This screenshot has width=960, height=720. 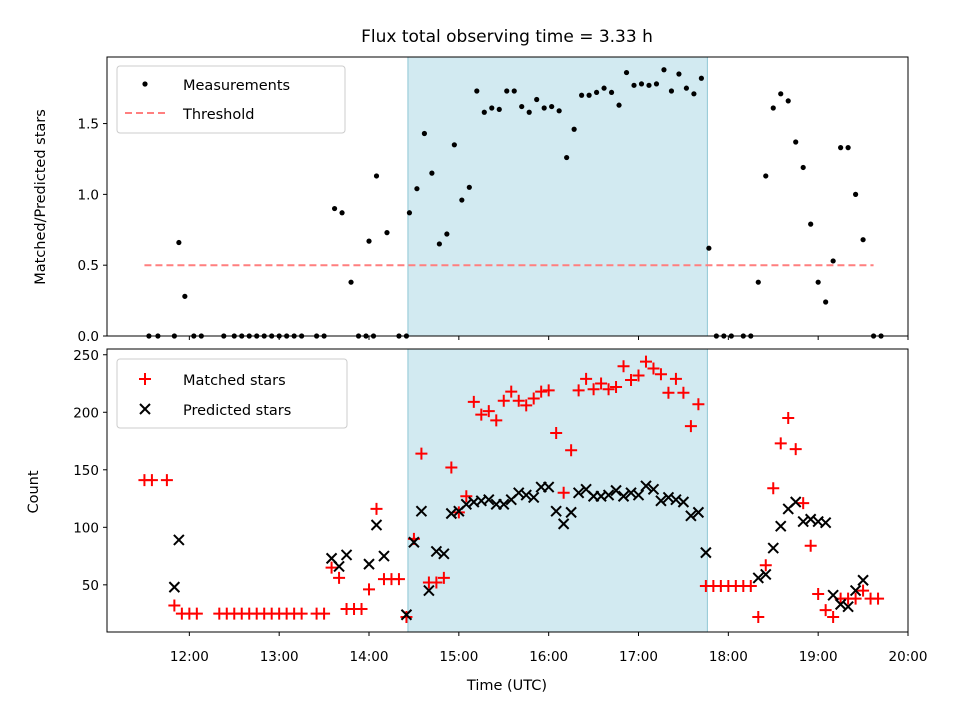 I want to click on legend-matched: Matched stars, so click(x=234, y=381).